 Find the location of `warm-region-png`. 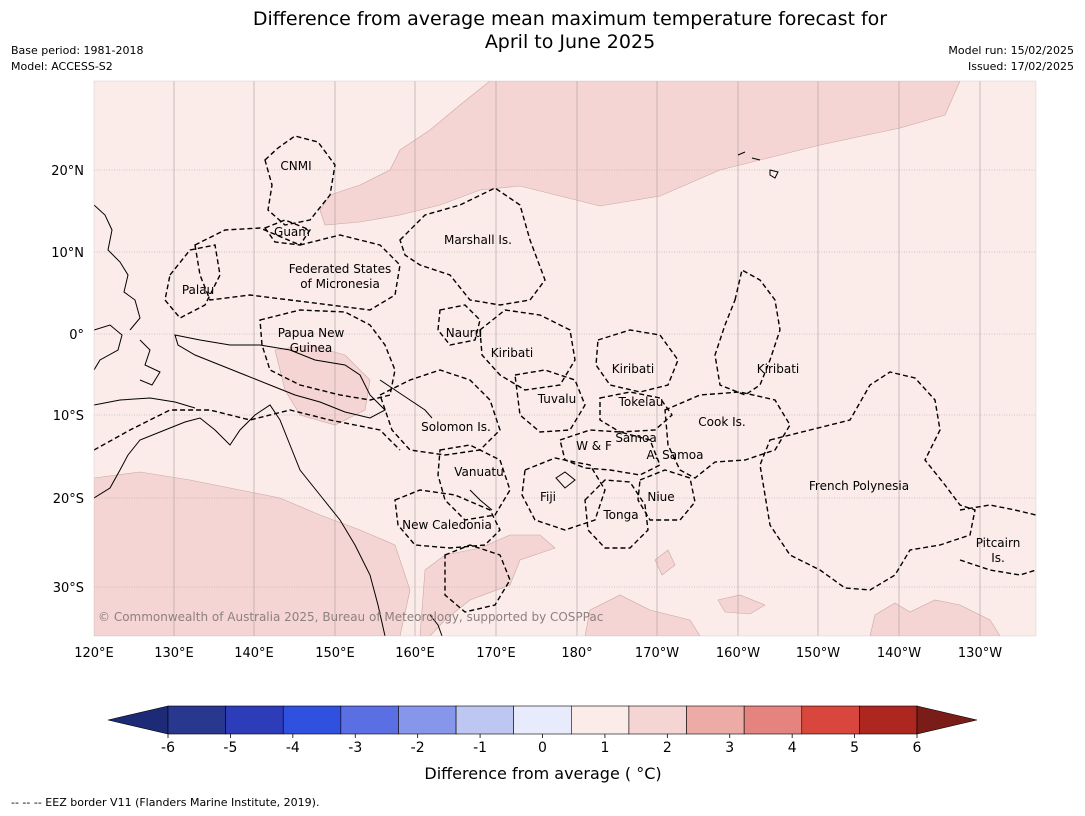

warm-region-png is located at coordinates (322, 385).